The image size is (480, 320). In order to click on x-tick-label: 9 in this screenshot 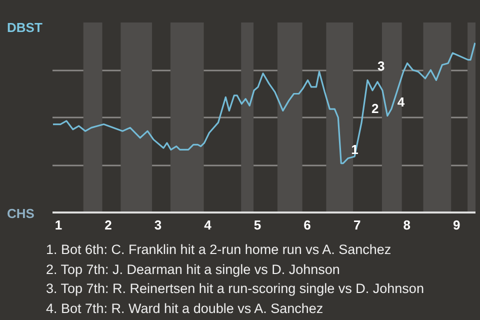, I will do `click(456, 225)`.